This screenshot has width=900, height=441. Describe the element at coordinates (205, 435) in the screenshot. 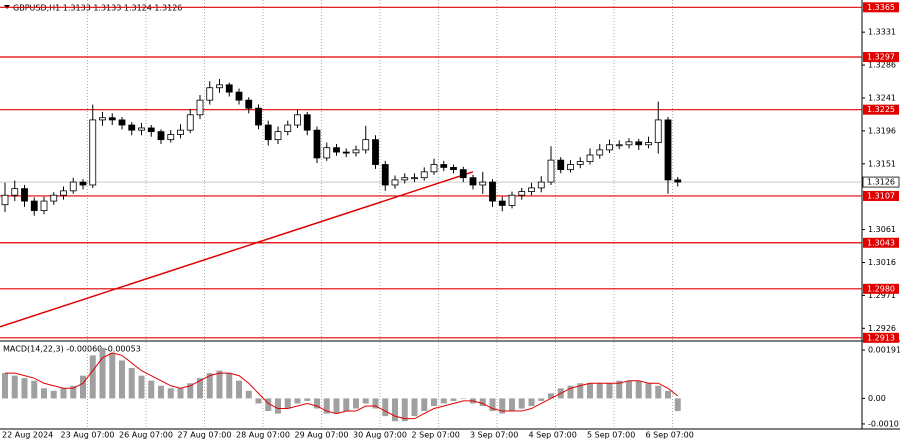

I see `x-tick-label: 27 Aug 07:00` at that location.